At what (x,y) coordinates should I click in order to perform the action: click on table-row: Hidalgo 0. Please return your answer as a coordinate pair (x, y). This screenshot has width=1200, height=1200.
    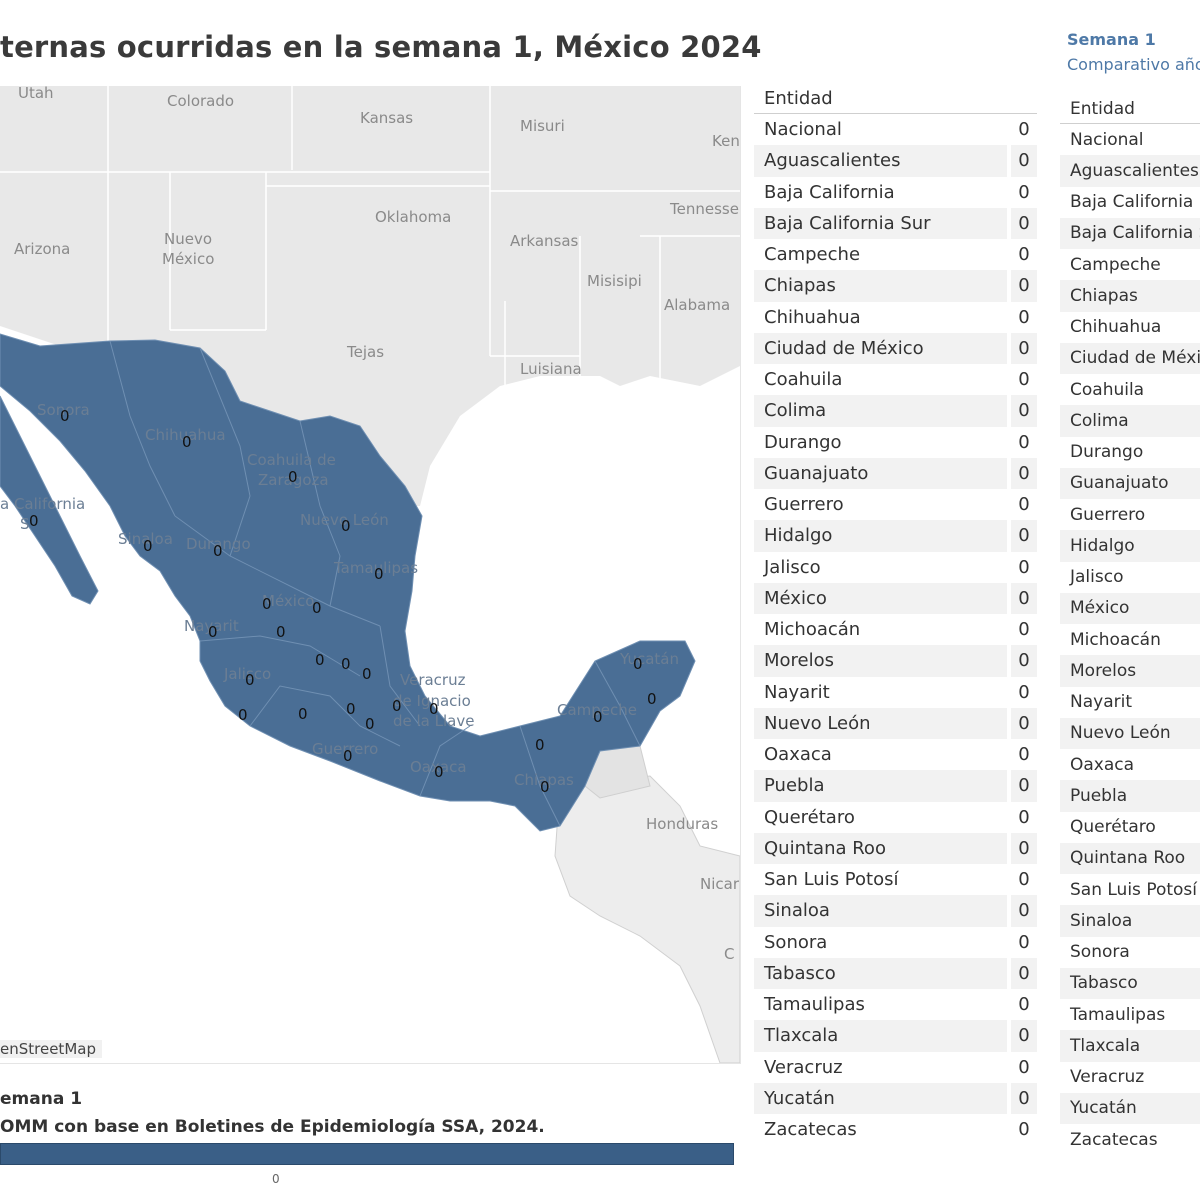
    Looking at the image, I should click on (895, 536).